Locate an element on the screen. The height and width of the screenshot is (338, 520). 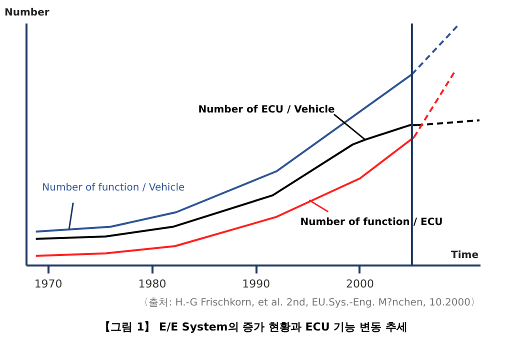
x-tick-label: 1970 is located at coordinates (48, 284).